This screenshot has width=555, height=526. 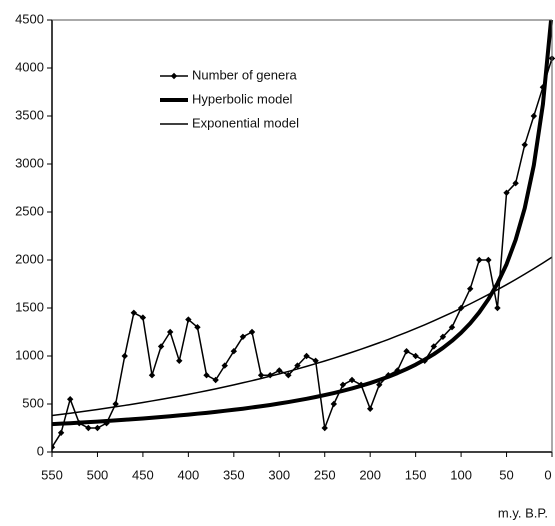 What do you see at coordinates (189, 474) in the screenshot?
I see `x-tick-label: 400` at bounding box center [189, 474].